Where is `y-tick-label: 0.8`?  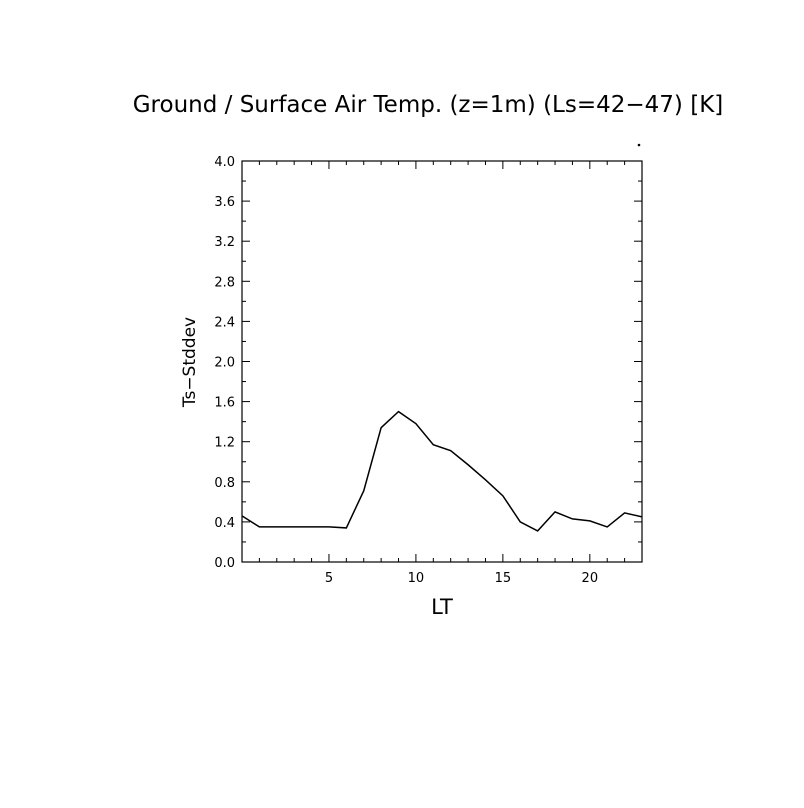 y-tick-label: 0.8 is located at coordinates (224, 483).